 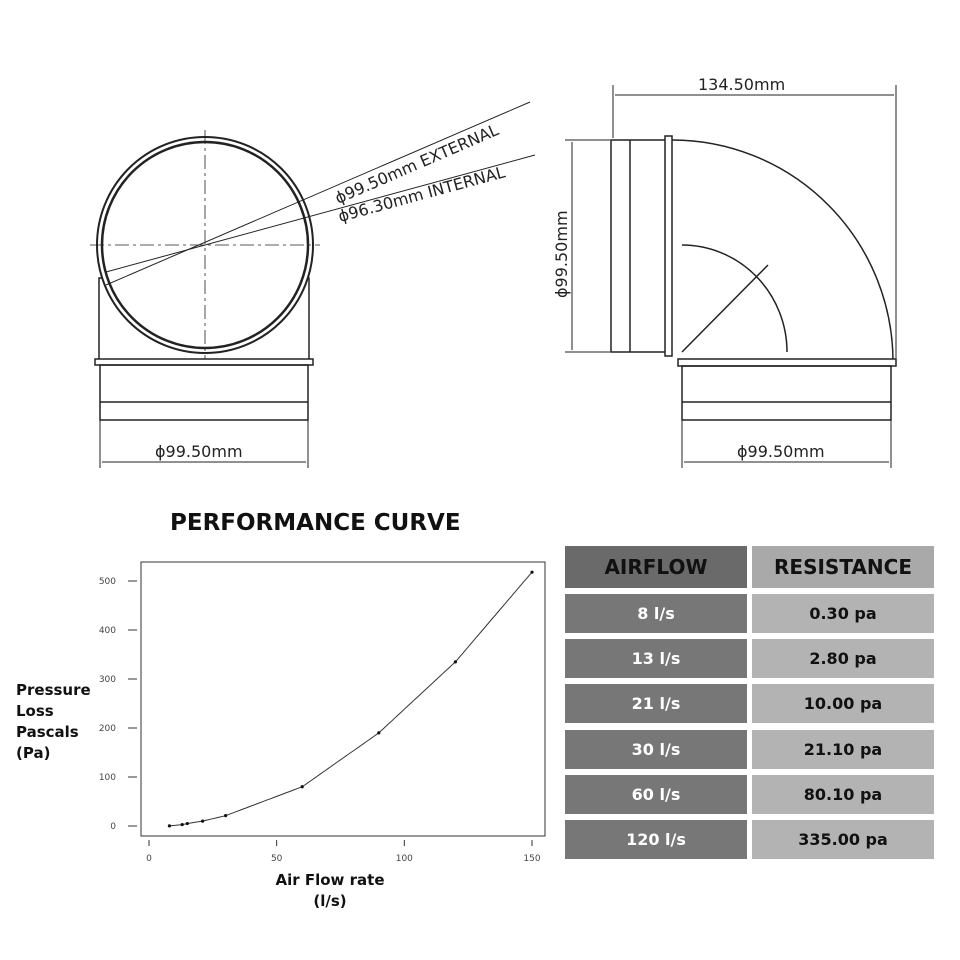 I want to click on y-tick-label: 300, so click(x=107, y=680).